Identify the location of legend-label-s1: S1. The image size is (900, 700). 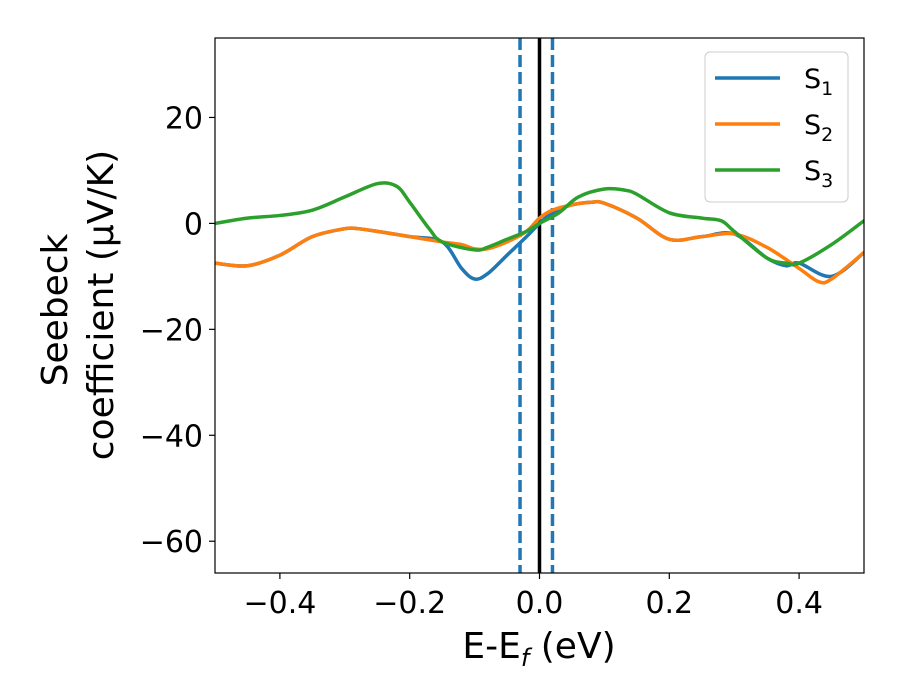
(818, 82).